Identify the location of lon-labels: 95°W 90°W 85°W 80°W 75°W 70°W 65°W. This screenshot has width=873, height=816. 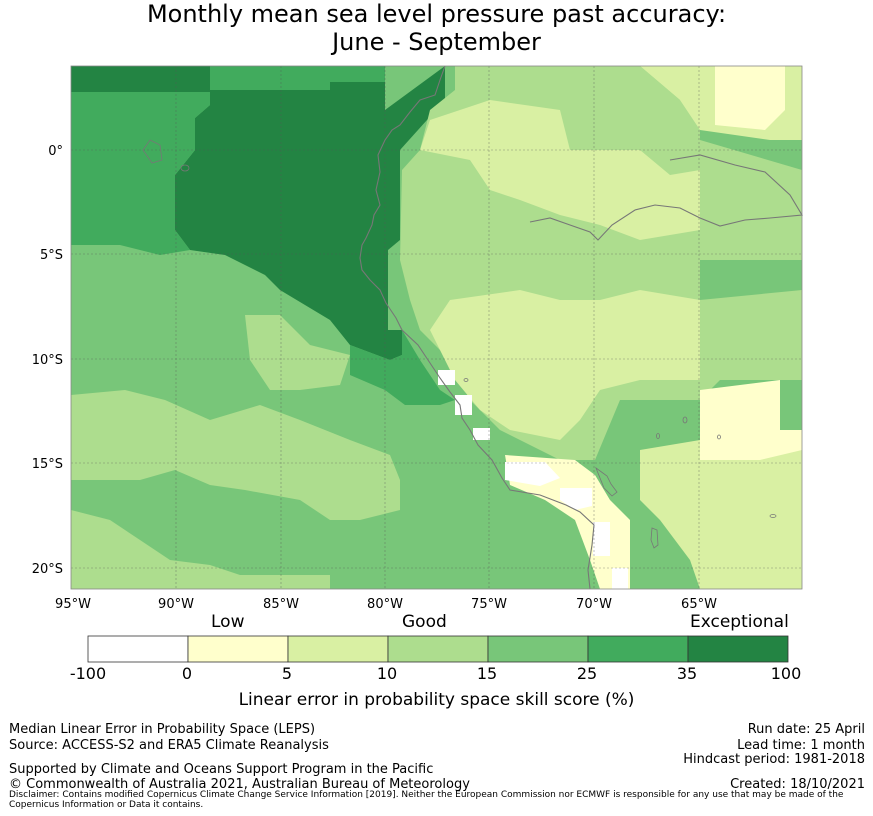
(386, 604).